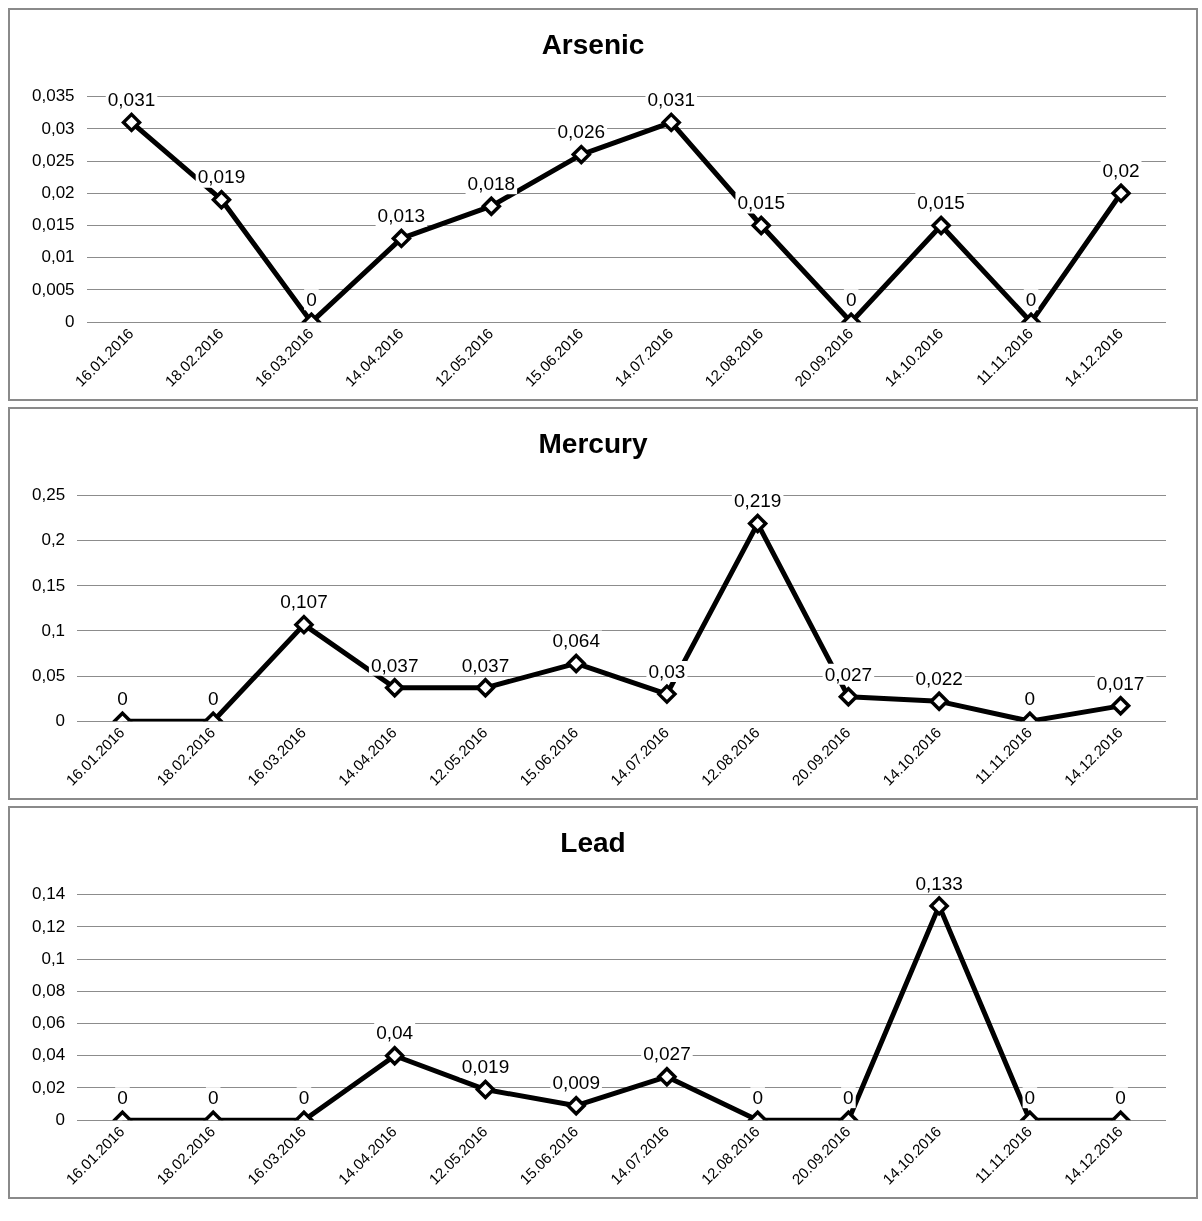 Image resolution: width=1202 pixels, height=1221 pixels. What do you see at coordinates (48, 894) in the screenshot?
I see `y-tick-label: 0,14` at bounding box center [48, 894].